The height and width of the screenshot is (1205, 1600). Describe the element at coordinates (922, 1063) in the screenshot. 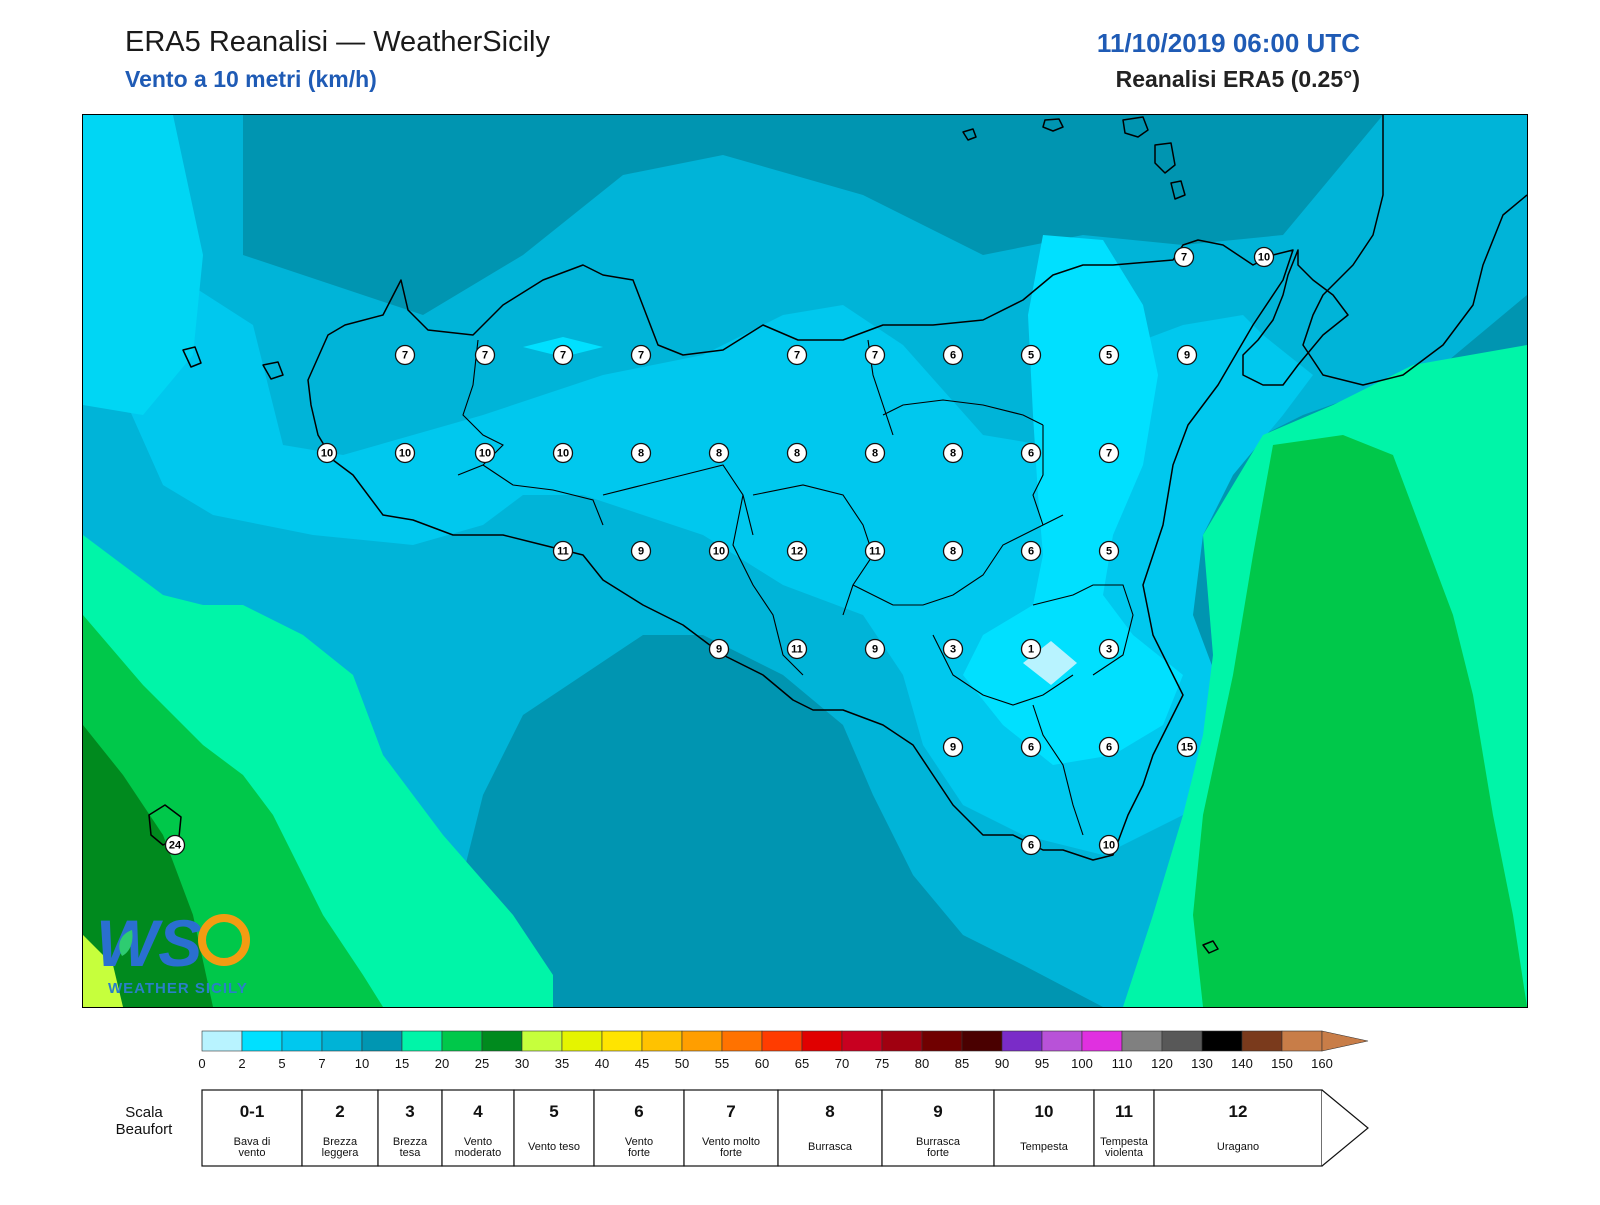

I see `colorbar-tick-label: 80` at that location.